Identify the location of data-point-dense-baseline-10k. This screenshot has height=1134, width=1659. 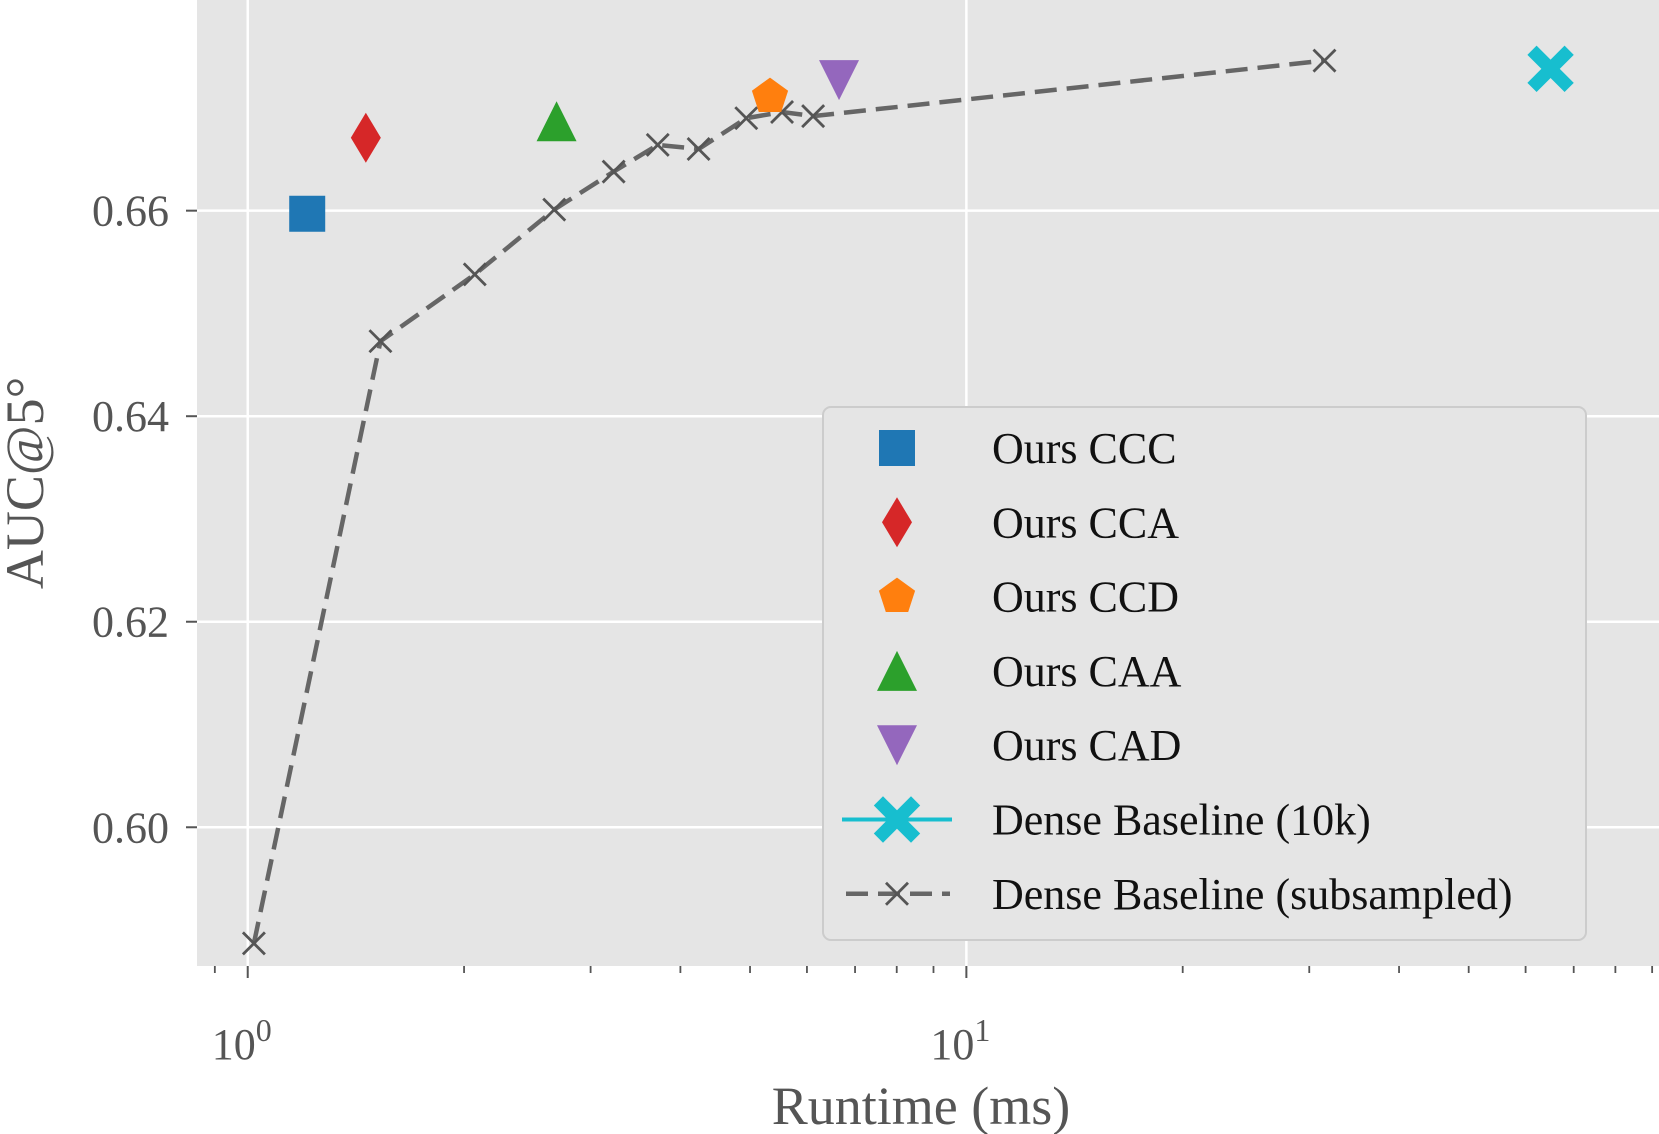
(1550, 69).